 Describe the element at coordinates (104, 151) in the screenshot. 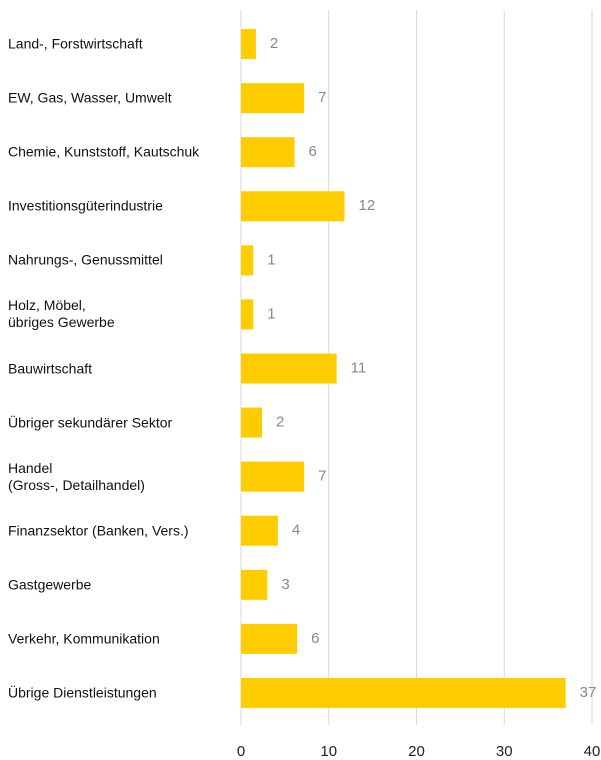

I see `y-tick-label: Chemie, Kunststoff, Kautschuk` at that location.